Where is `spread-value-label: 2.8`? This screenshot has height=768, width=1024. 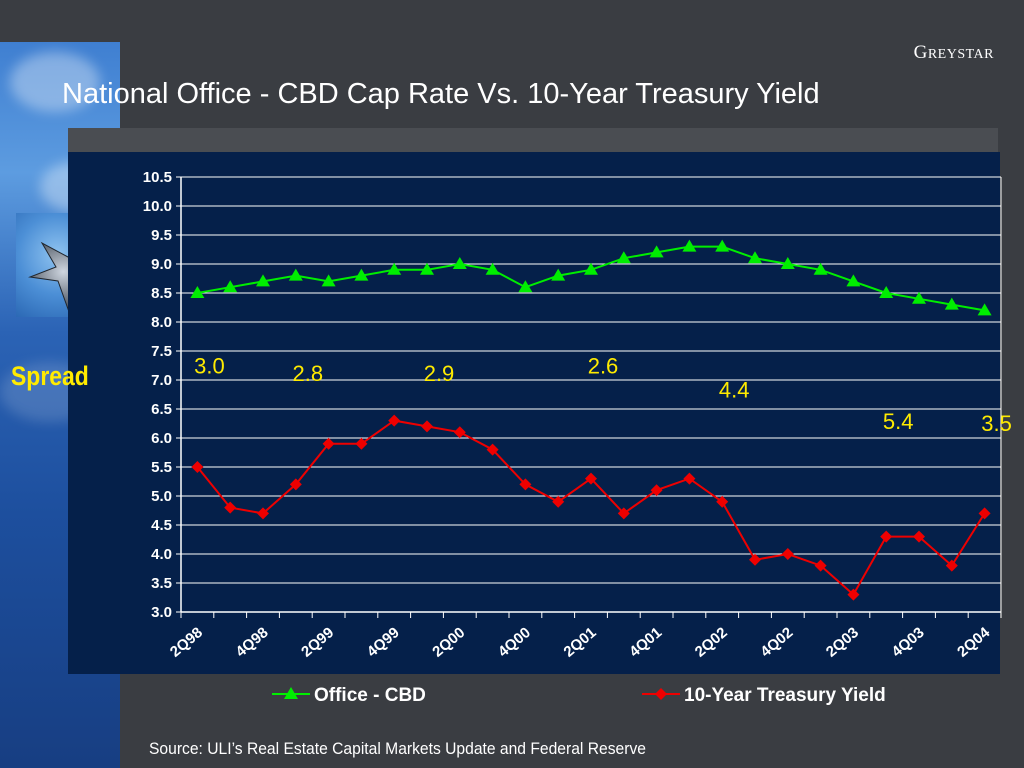
spread-value-label: 2.8 is located at coordinates (308, 373).